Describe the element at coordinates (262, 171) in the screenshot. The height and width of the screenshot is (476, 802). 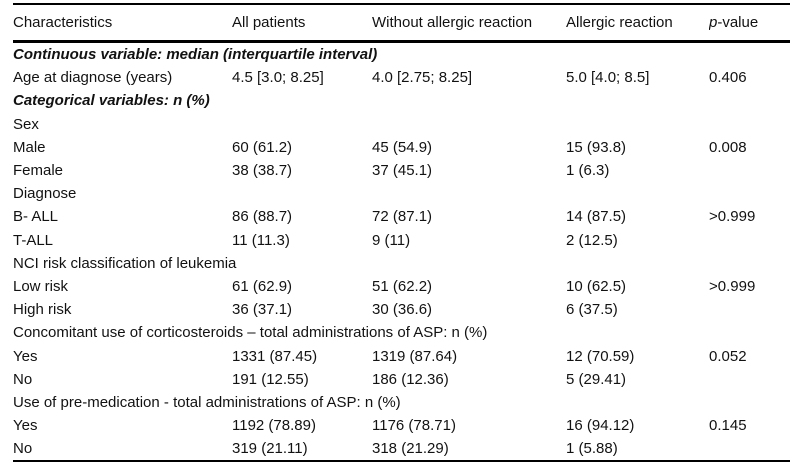
I see `cell-all-patients: 38 (38.7)` at that location.